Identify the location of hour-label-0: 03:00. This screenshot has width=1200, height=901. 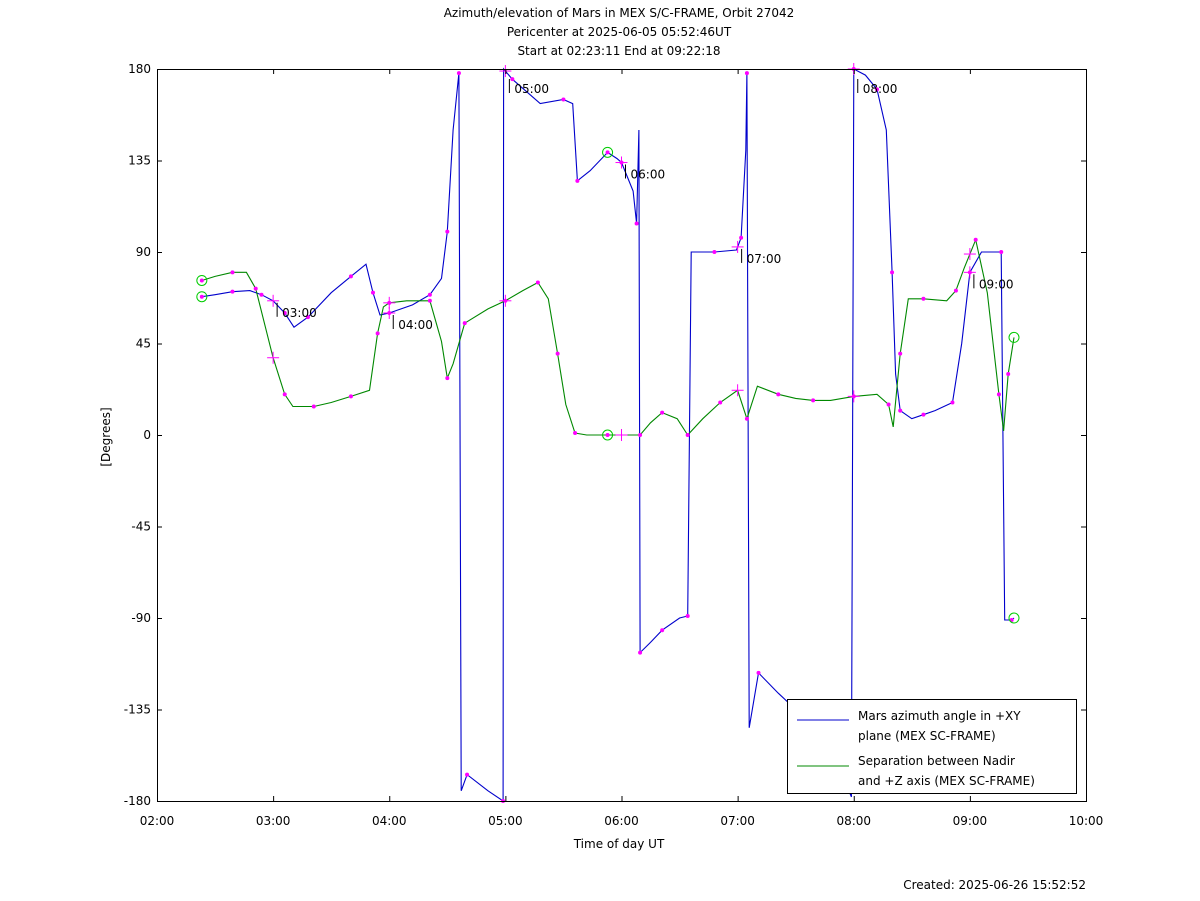
(299, 313).